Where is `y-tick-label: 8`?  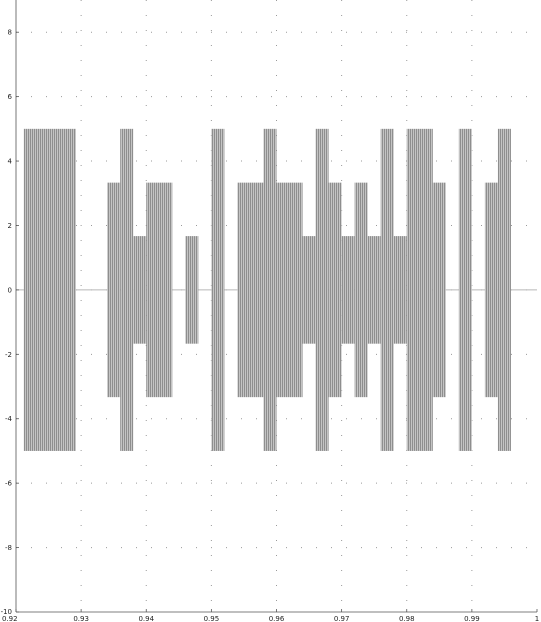 y-tick-label: 8 is located at coordinates (10, 33).